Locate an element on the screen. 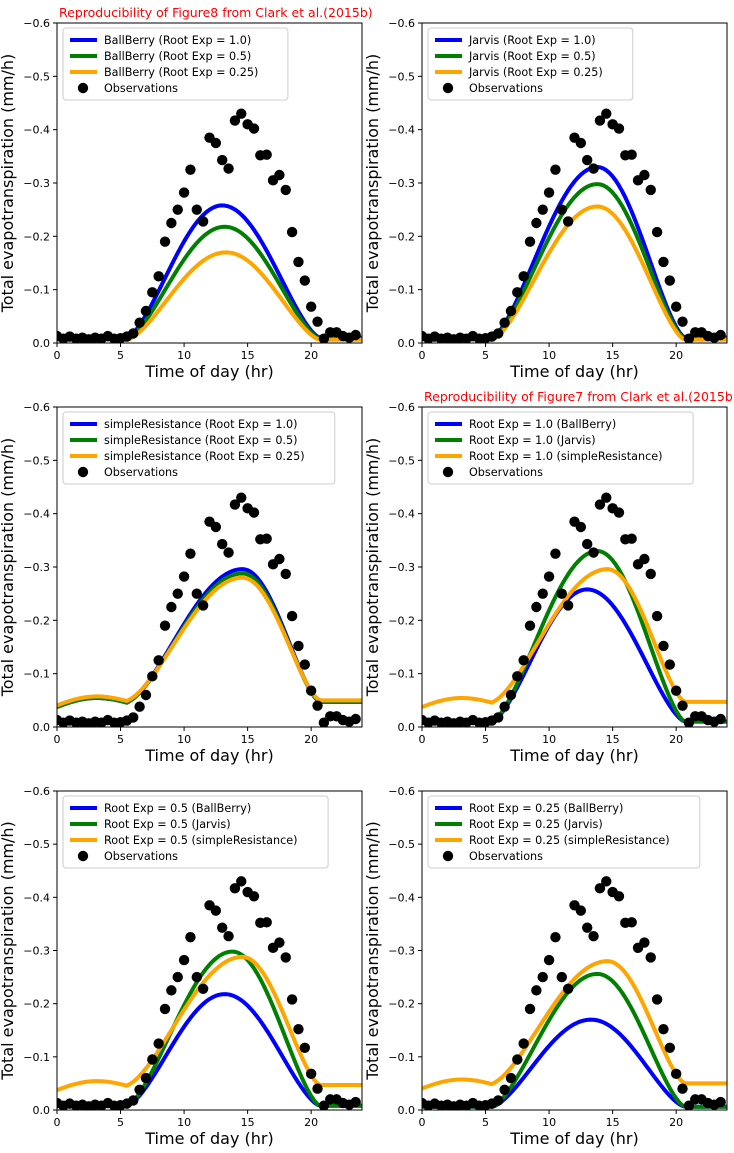 This screenshot has height=1153, width=734. x-tick-label: 10 is located at coordinates (184, 355).